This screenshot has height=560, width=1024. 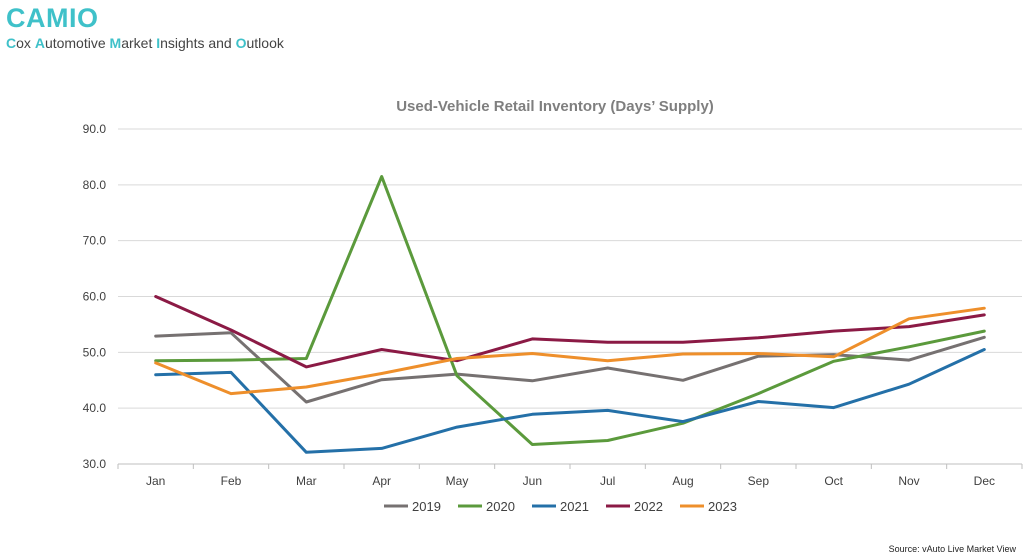 I want to click on series-line-2022, so click(x=570, y=332).